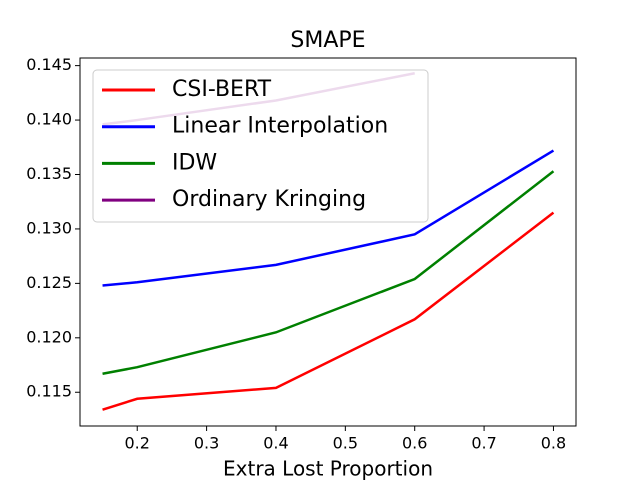  What do you see at coordinates (275, 443) in the screenshot?
I see `x-tick-label: 0.4` at bounding box center [275, 443].